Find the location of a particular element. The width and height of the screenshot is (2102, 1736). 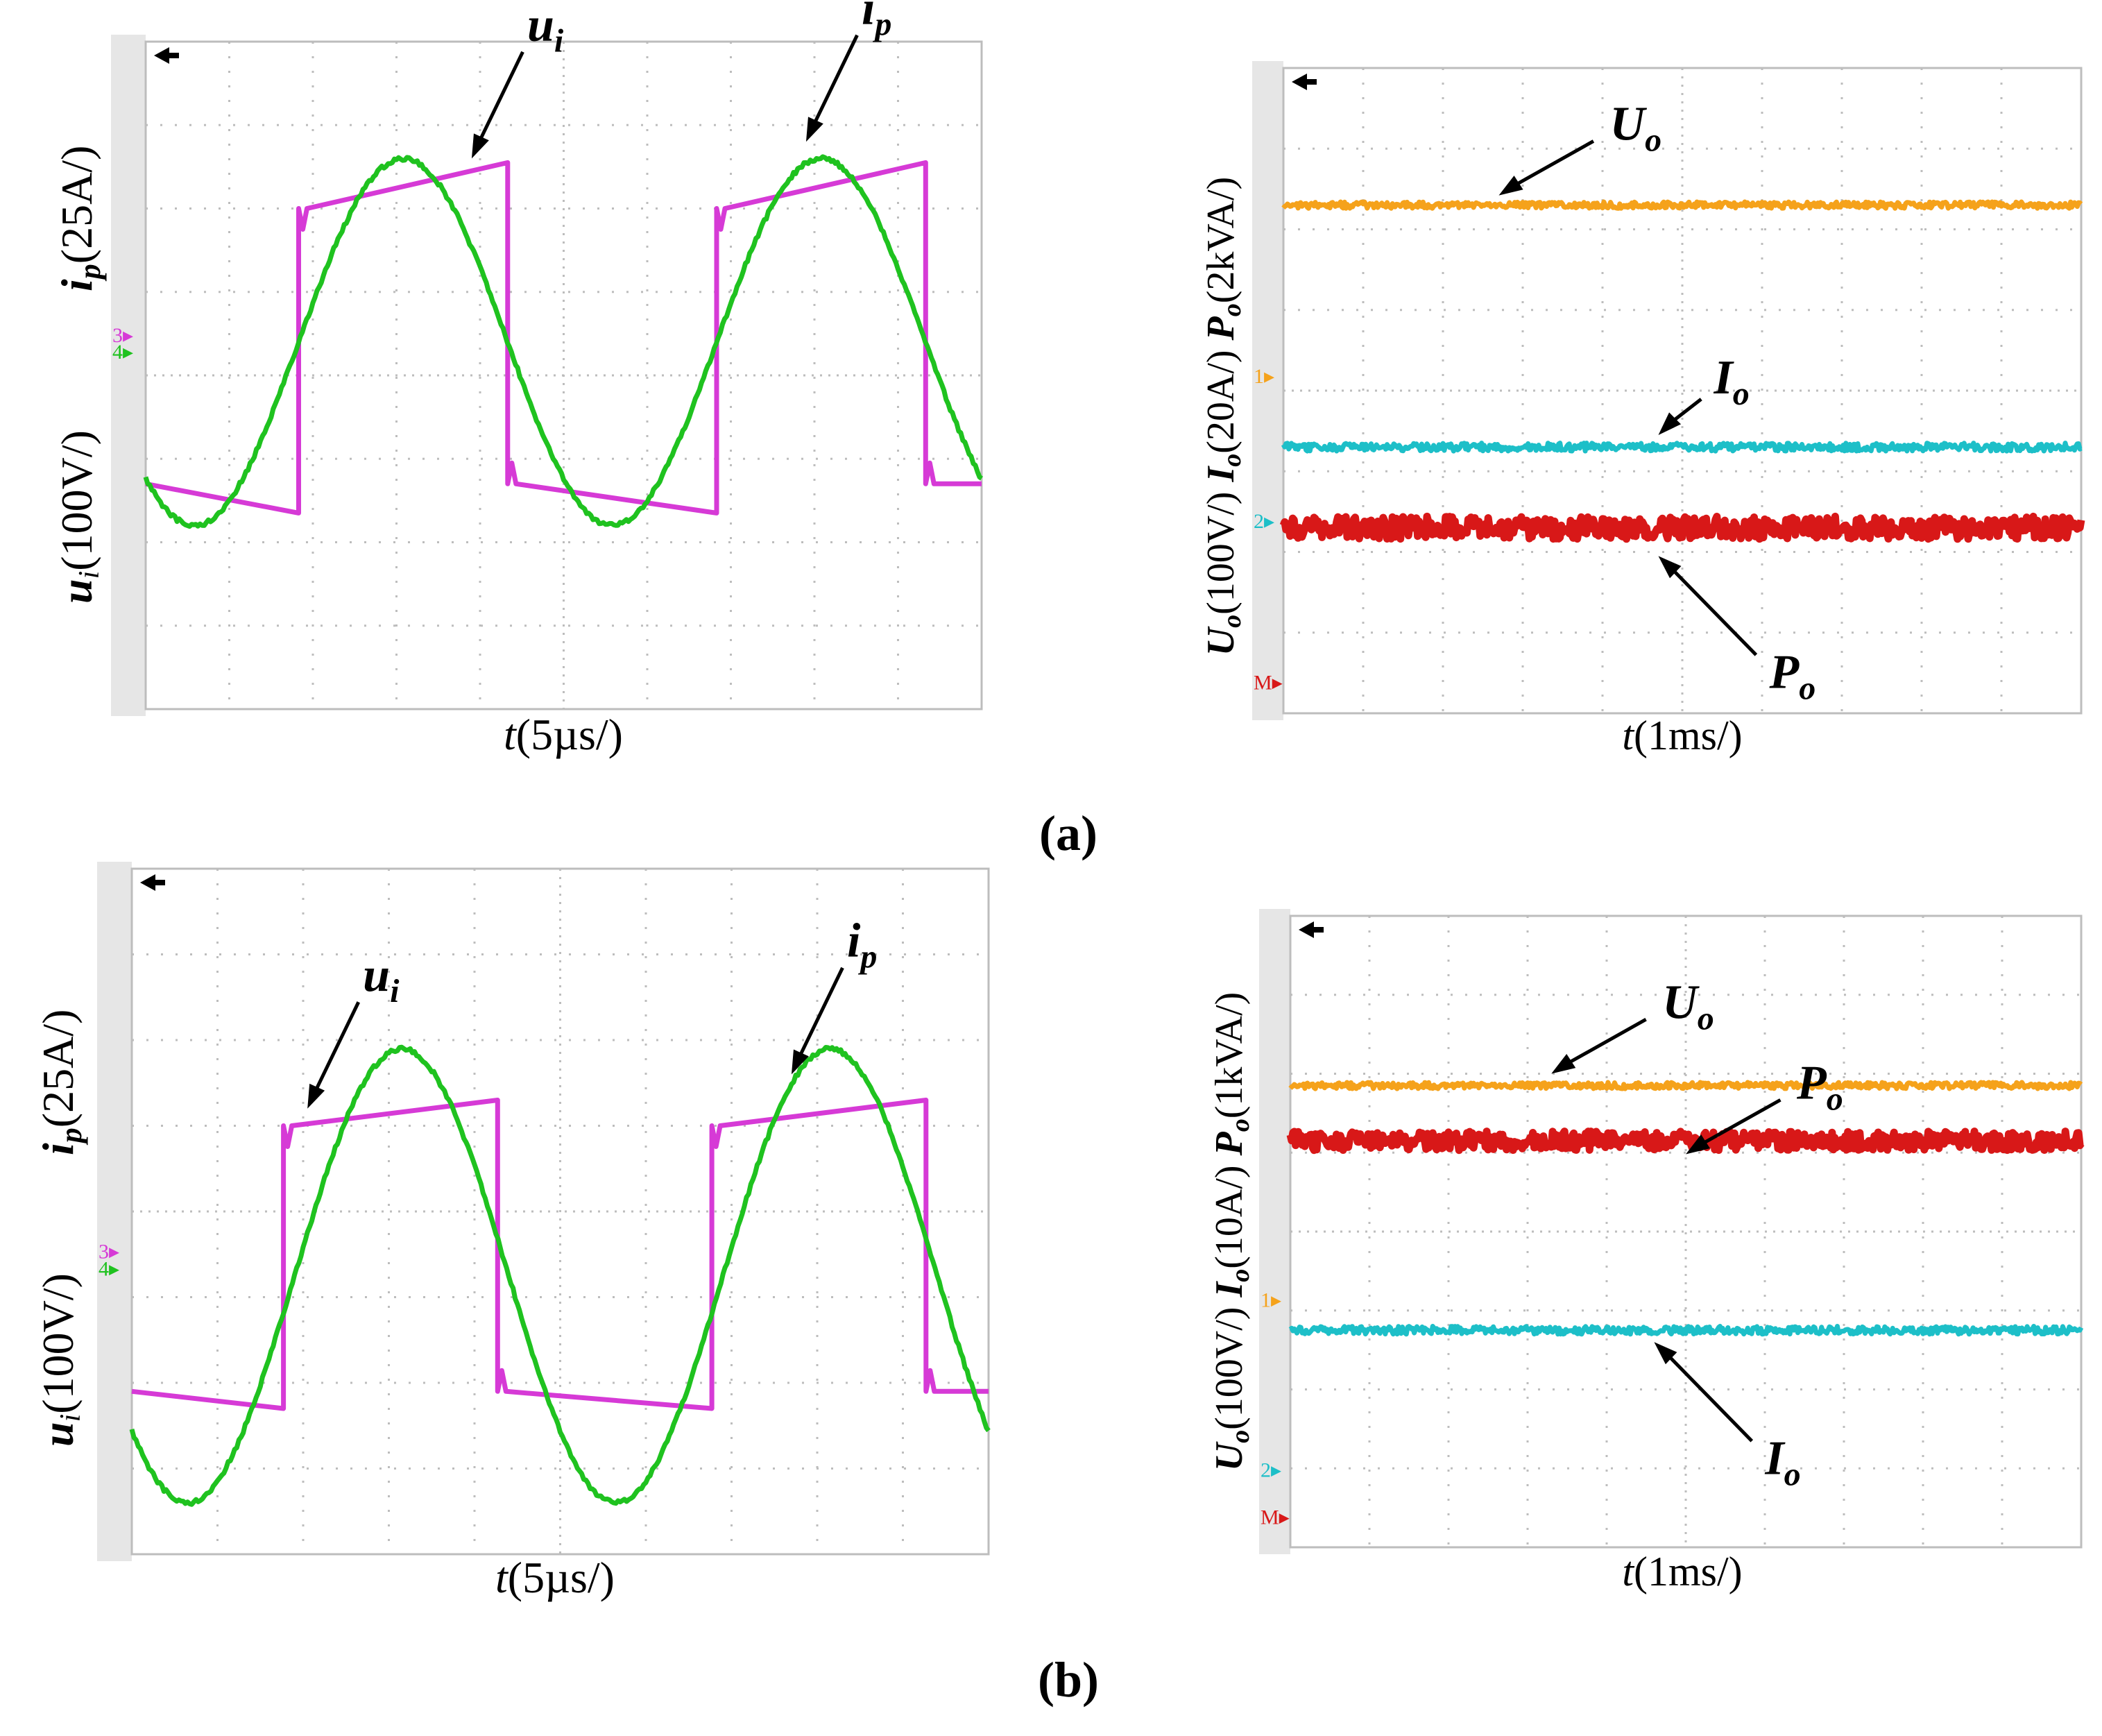

y-axis-label: Uo(100V/) Io(20A/) Po(2kVA/) is located at coordinates (1223, 416).